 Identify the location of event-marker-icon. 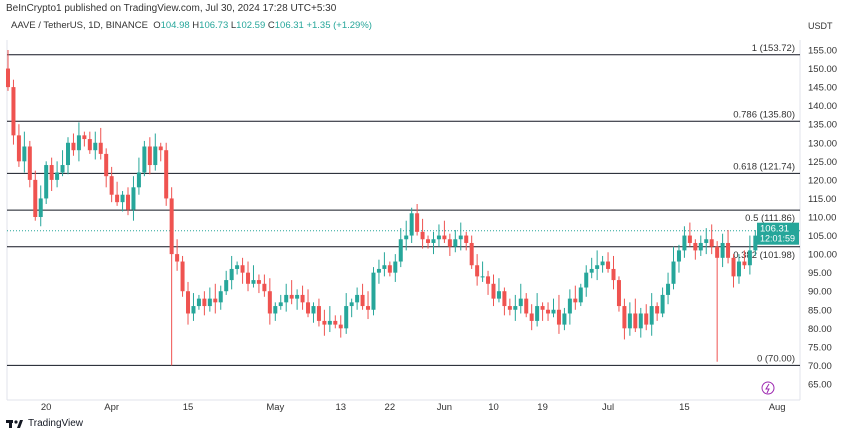
(768, 388).